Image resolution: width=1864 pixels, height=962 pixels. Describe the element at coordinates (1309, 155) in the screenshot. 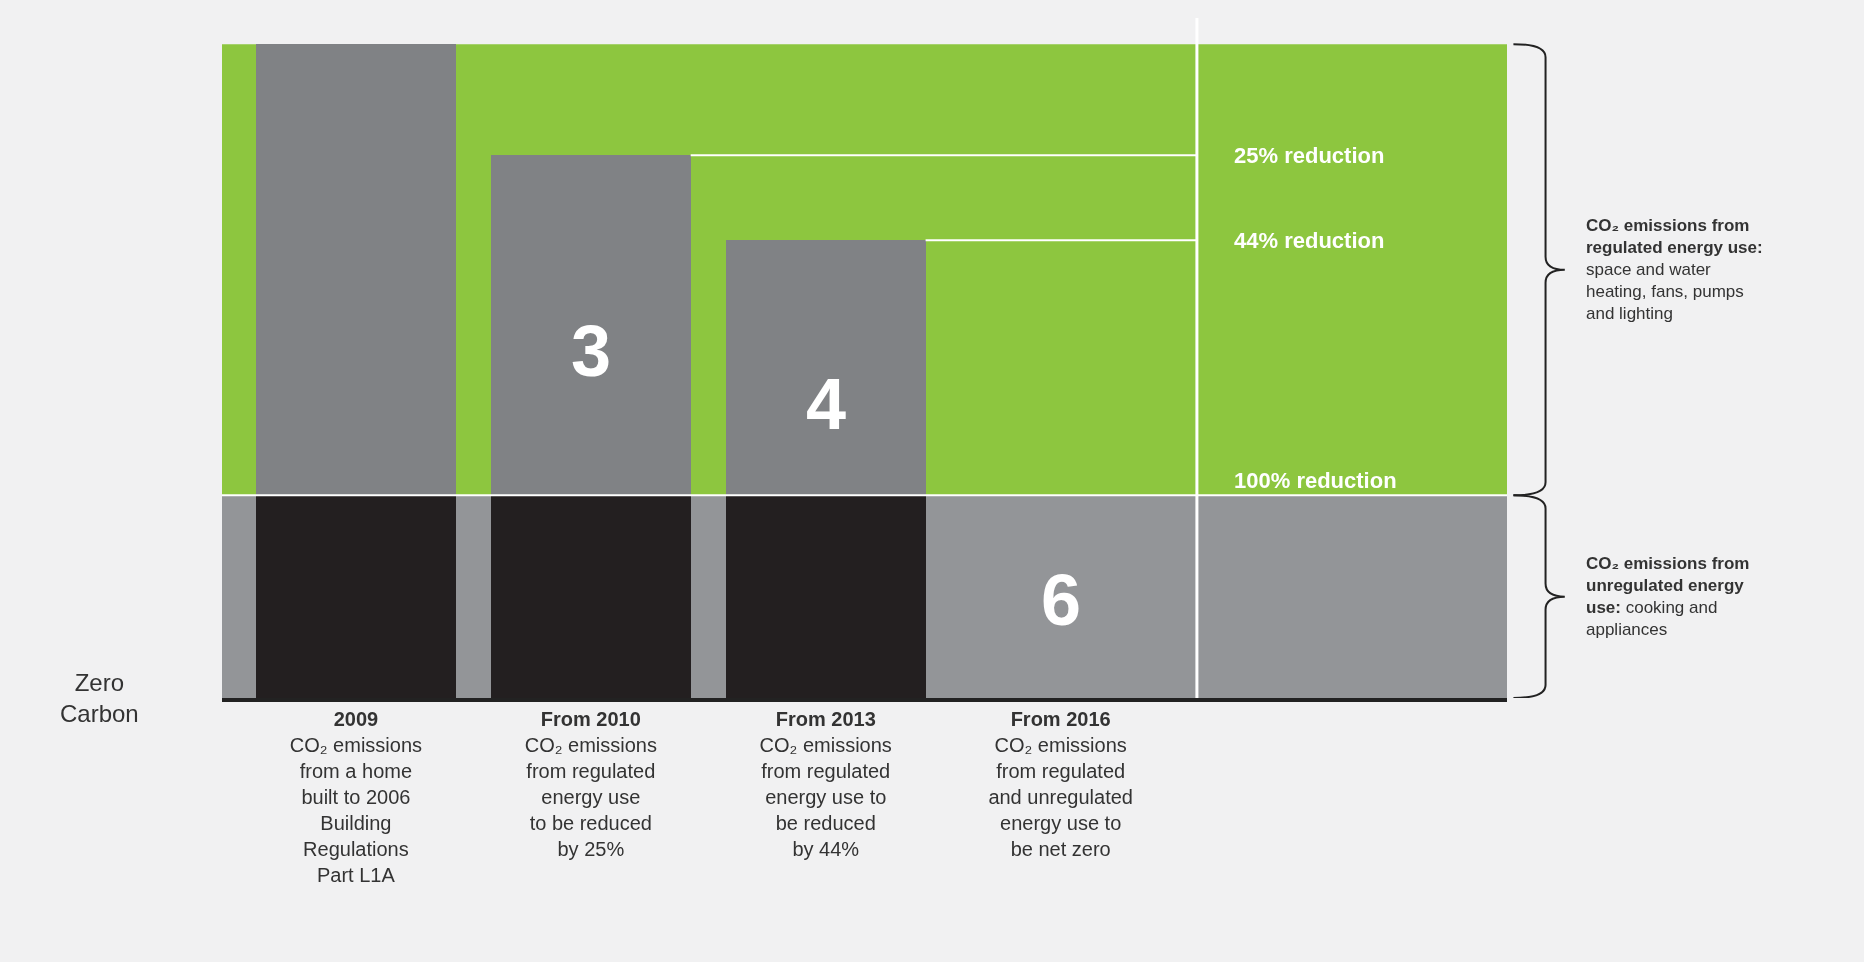

I see `ref-line-label: 25% reduction` at that location.